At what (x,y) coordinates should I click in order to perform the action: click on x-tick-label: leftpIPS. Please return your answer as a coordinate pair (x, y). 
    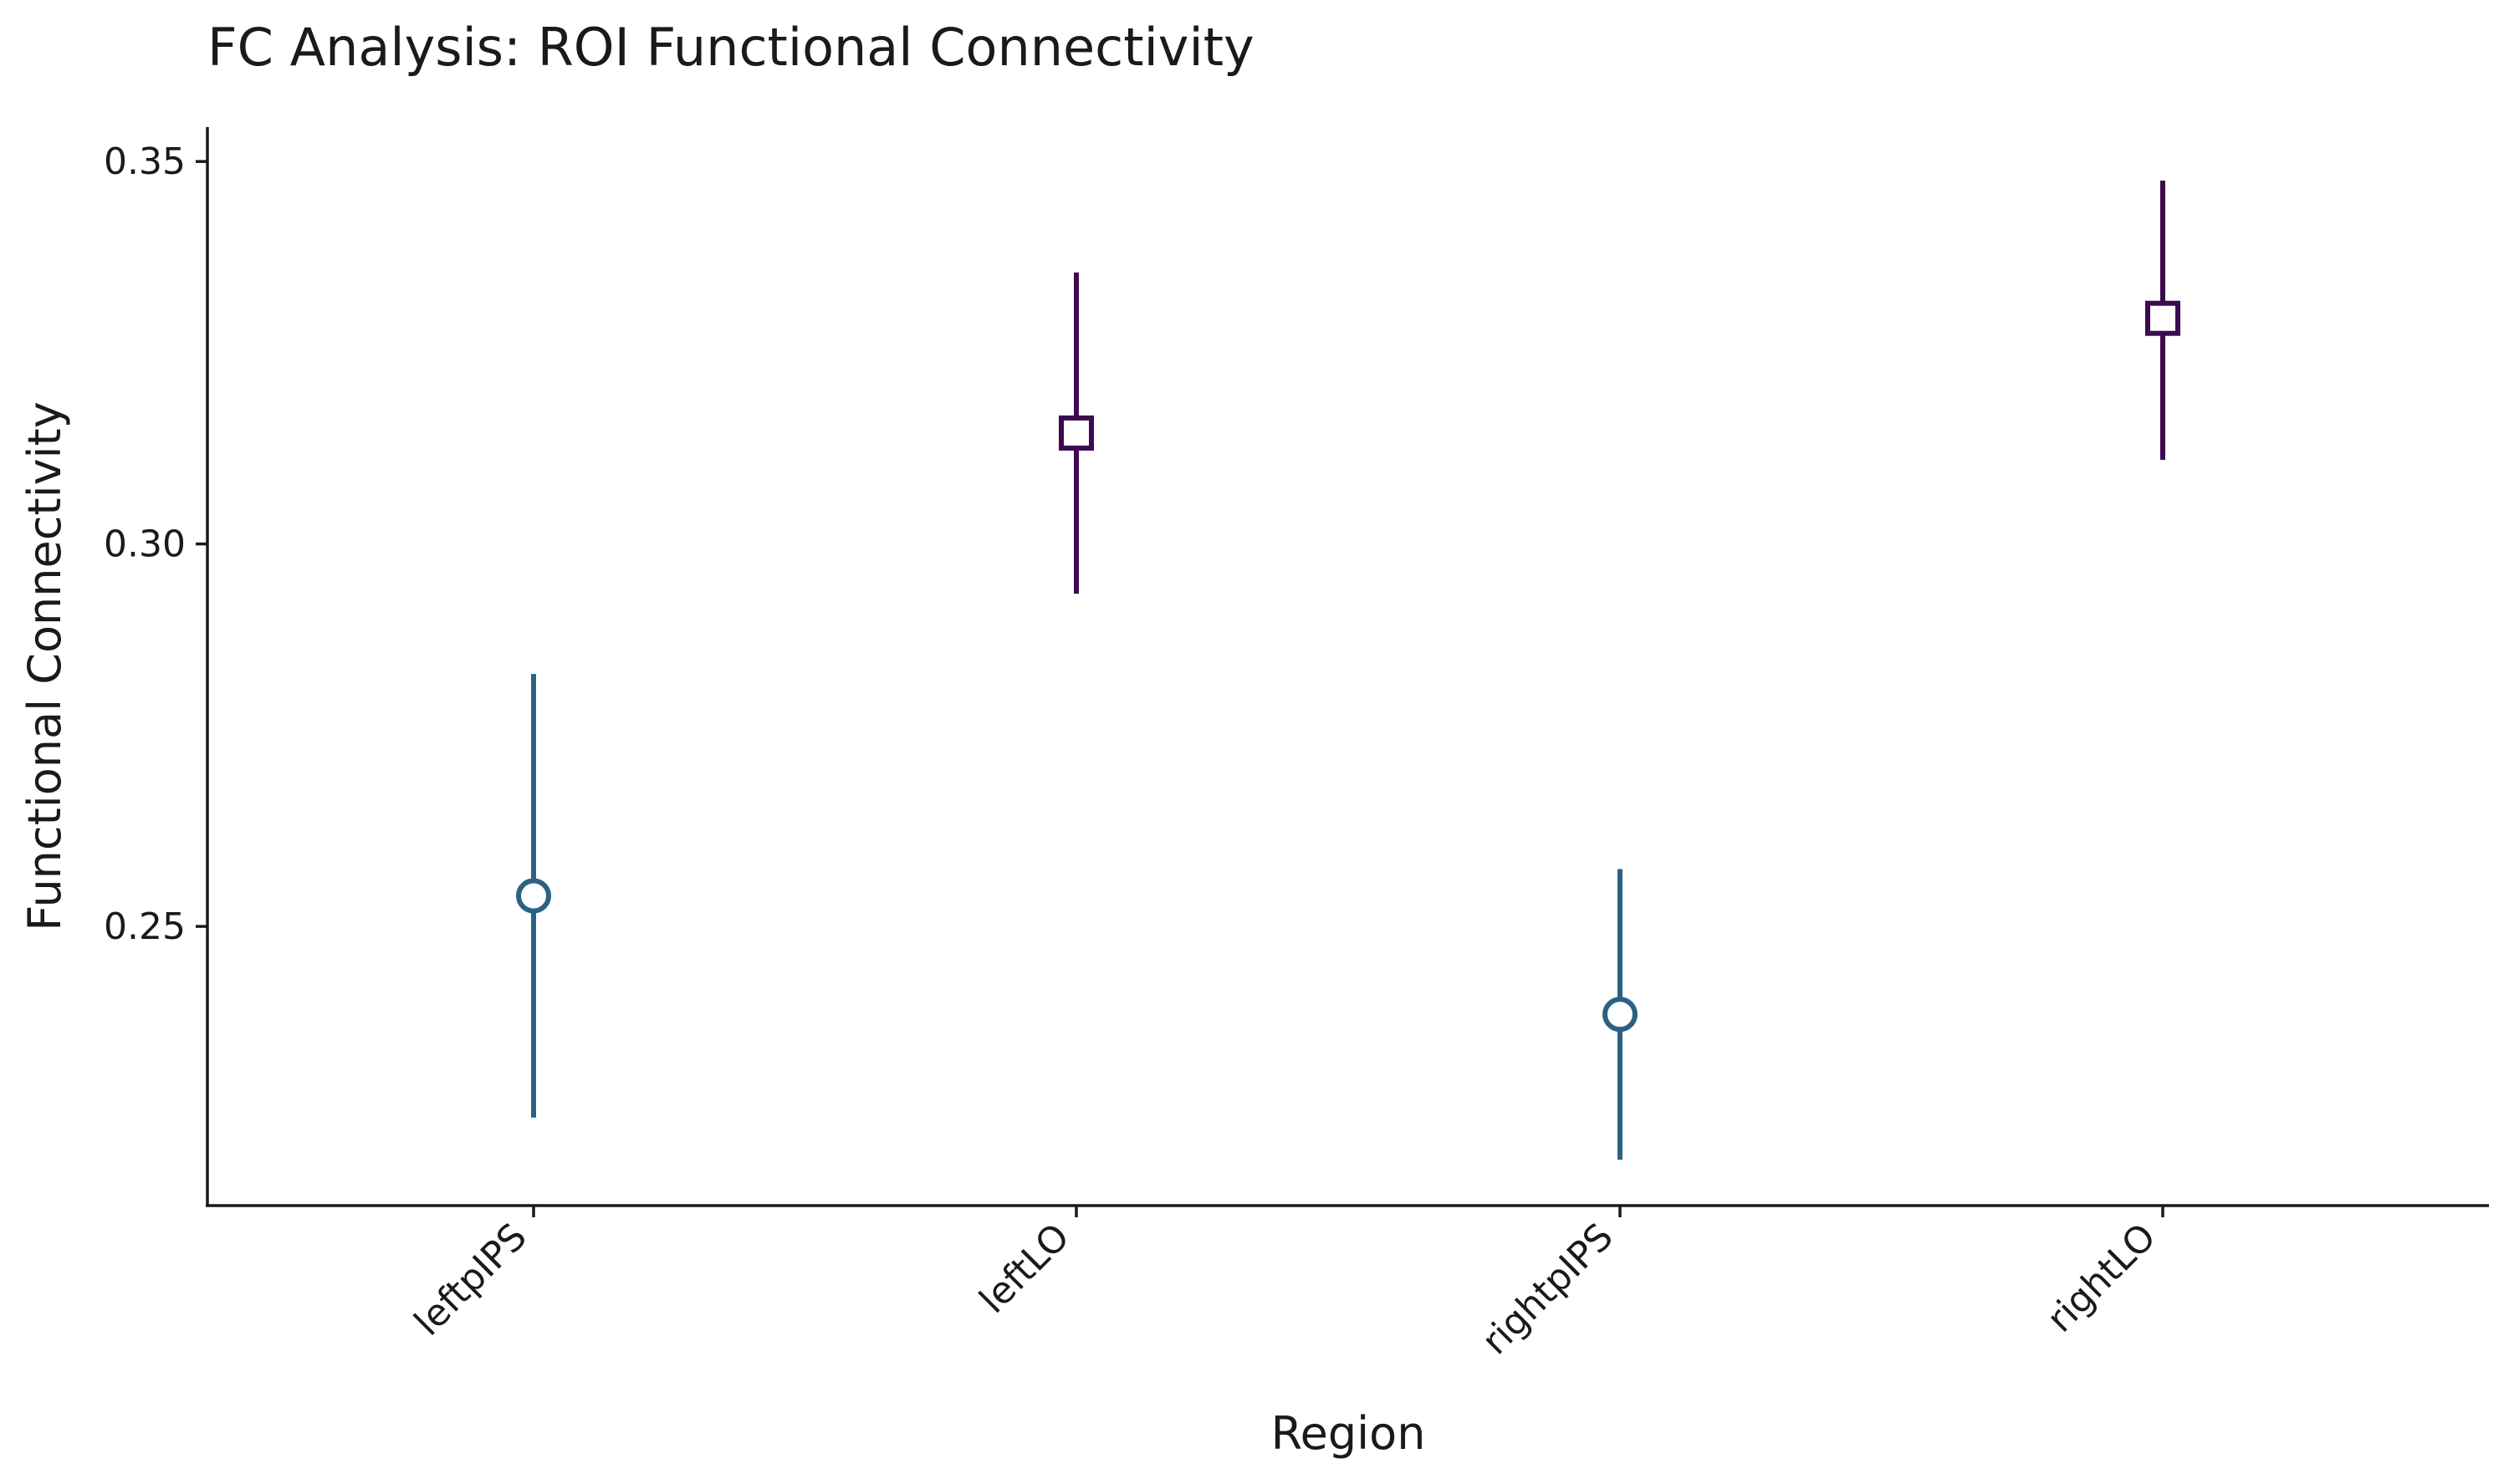
    Looking at the image, I should click on (471, 1280).